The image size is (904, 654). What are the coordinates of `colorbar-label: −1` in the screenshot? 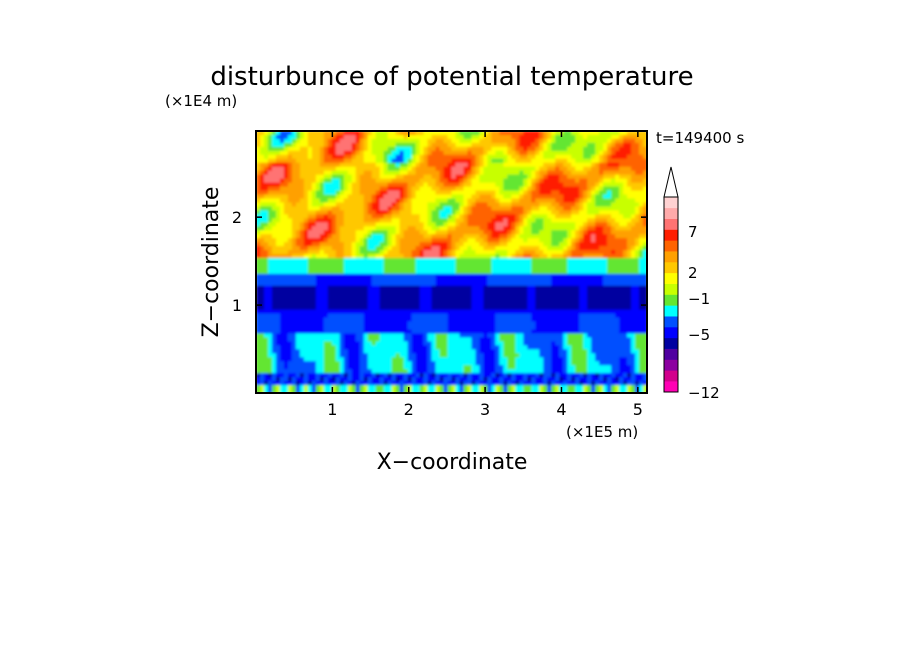 It's located at (699, 299).